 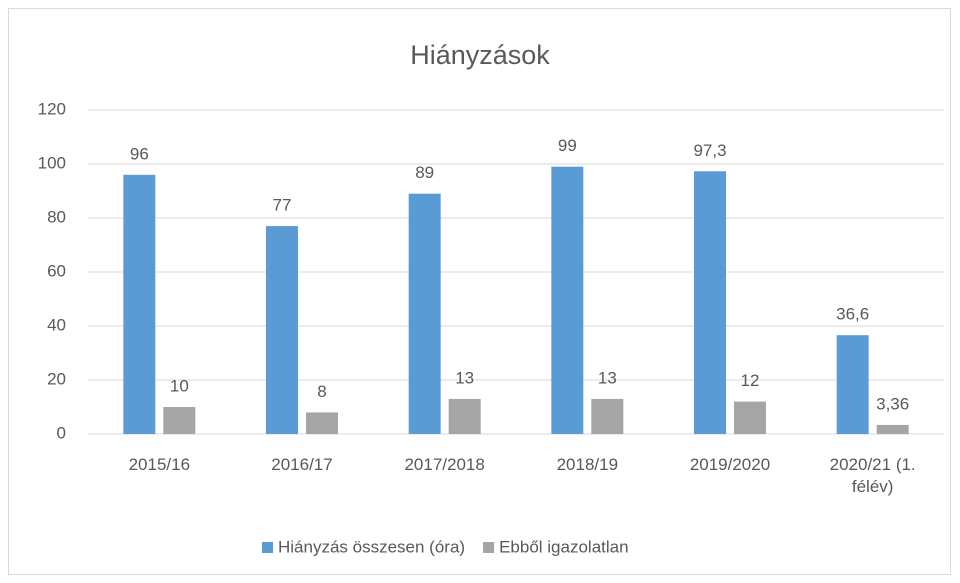 I want to click on x-tick-label: 2017/2018, so click(x=444, y=464).